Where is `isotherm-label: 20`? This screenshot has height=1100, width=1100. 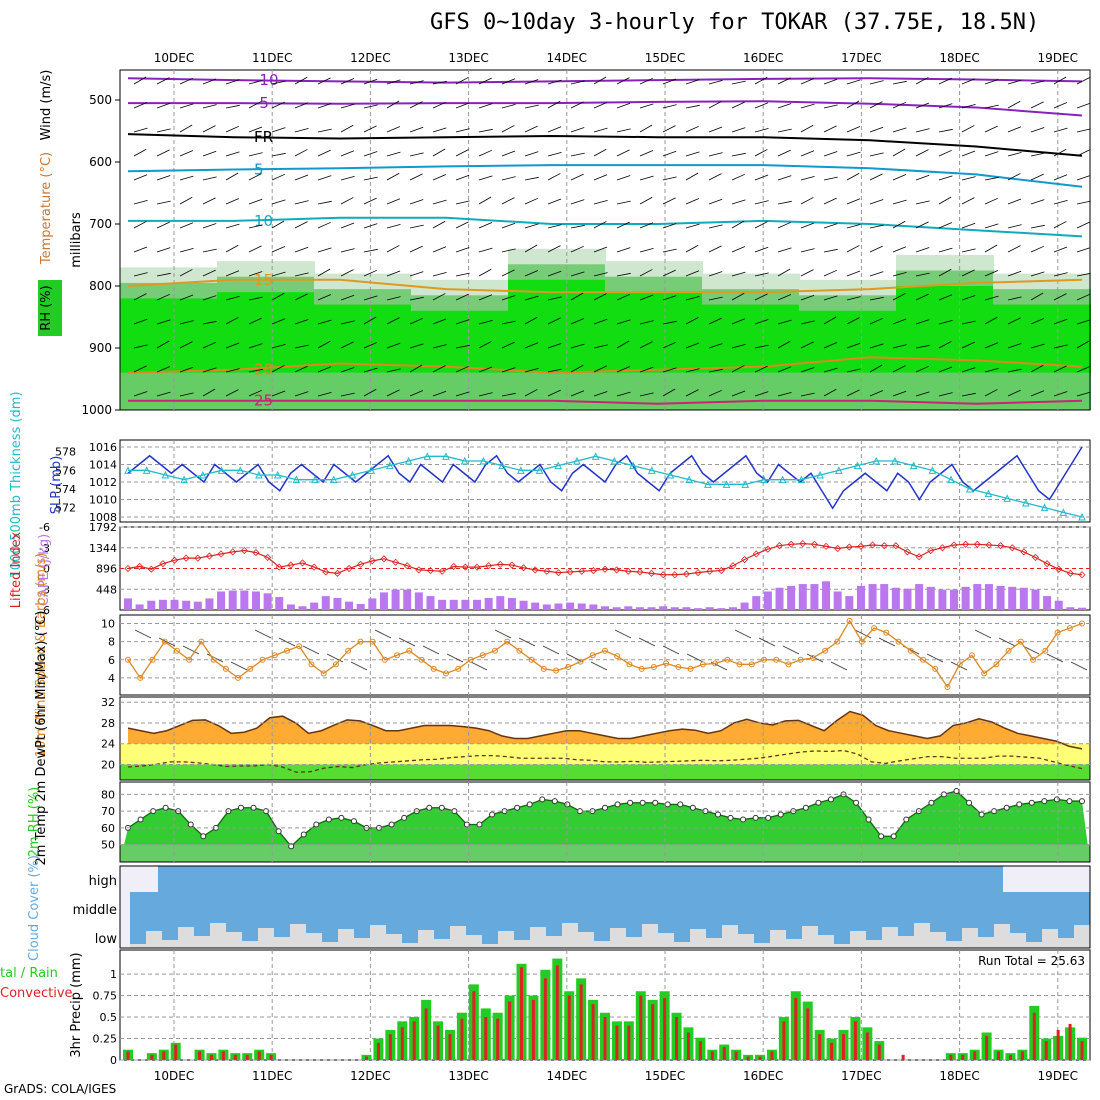
isotherm-label: 20 is located at coordinates (263, 370).